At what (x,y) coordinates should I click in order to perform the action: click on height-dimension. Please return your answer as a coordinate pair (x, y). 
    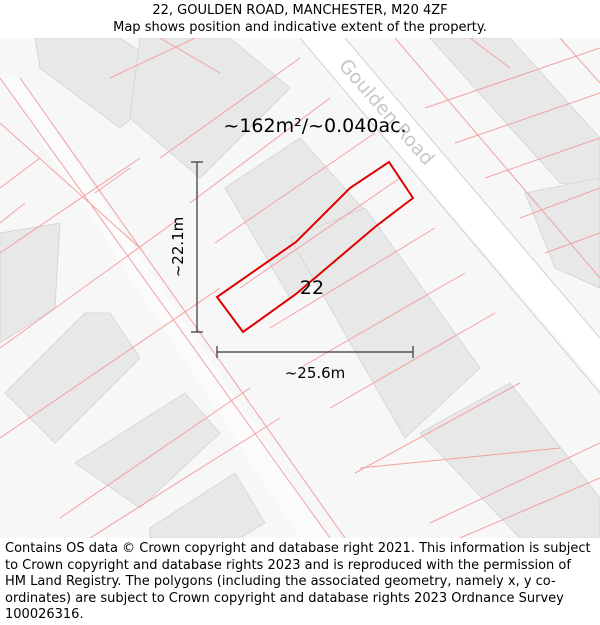
    Looking at the image, I should click on (197, 247).